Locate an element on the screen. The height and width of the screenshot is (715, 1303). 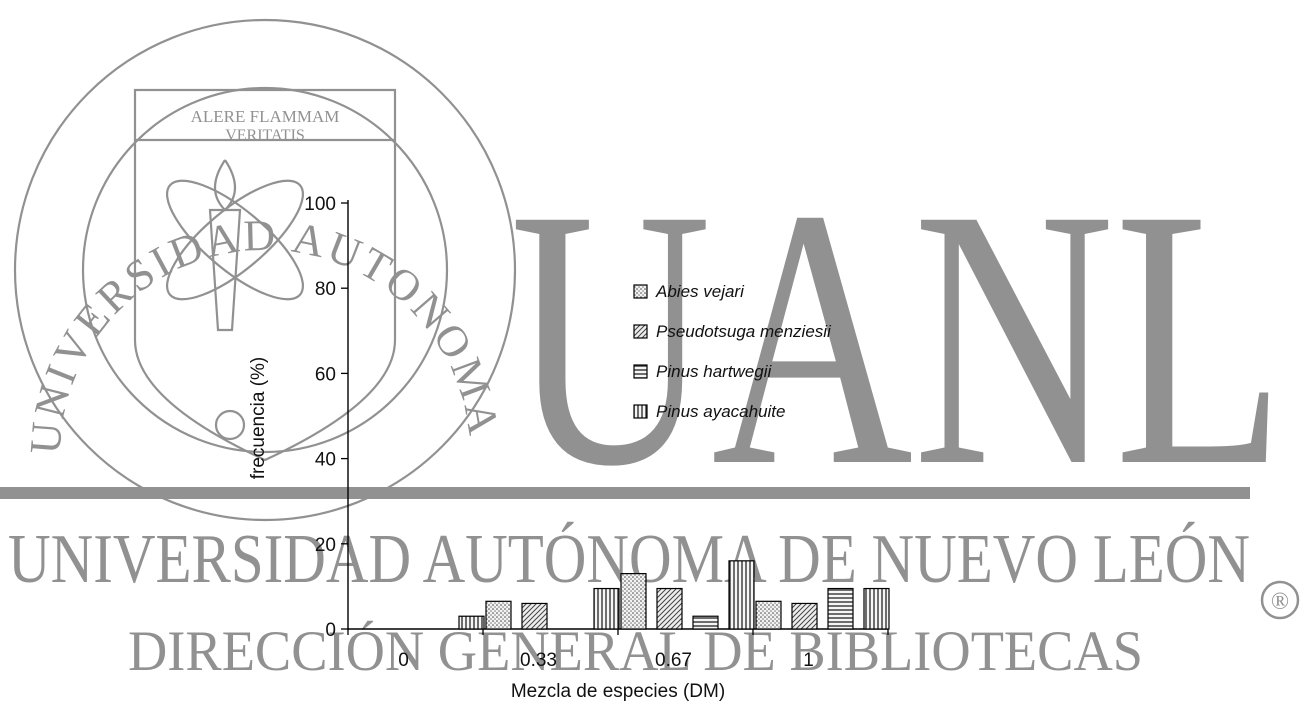
legend-label: Abies vejari is located at coordinates (700, 291).